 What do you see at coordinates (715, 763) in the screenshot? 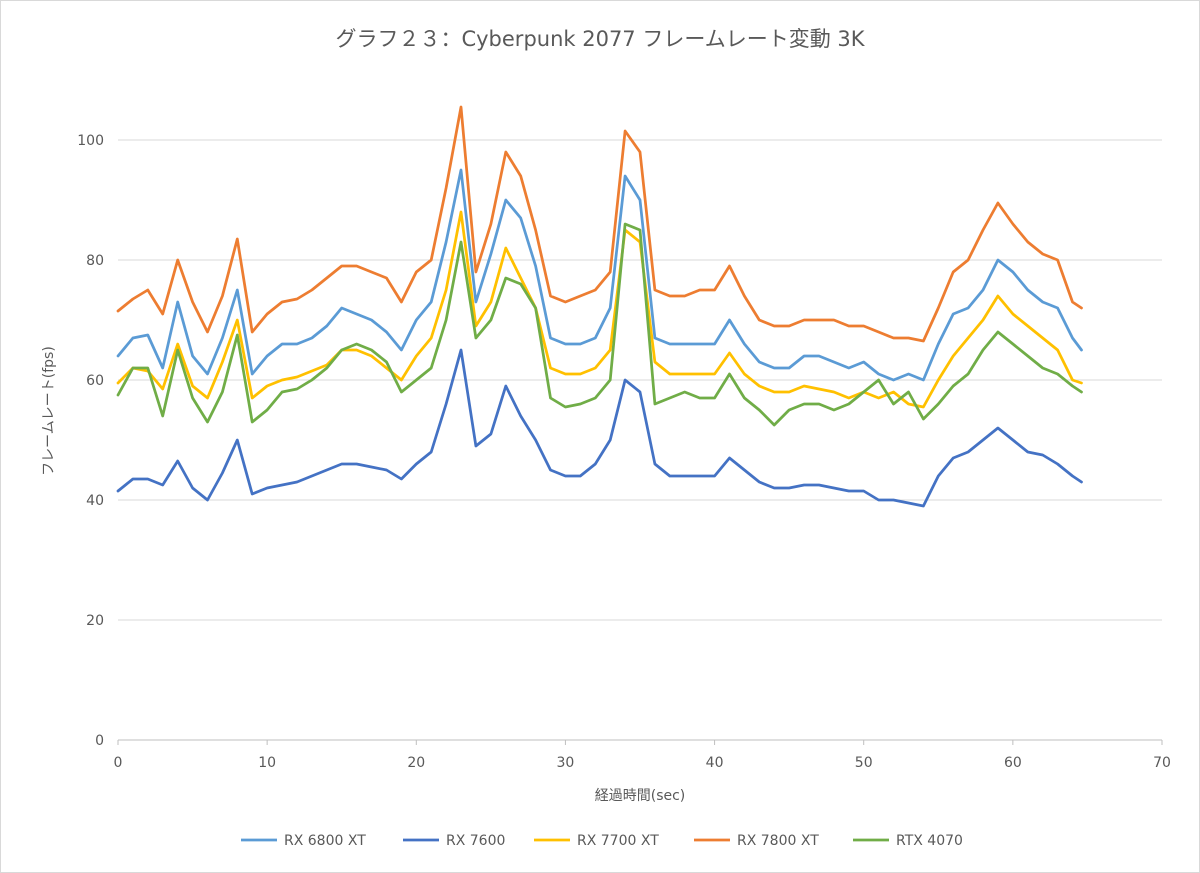
I see `x-tick-label: 40` at bounding box center [715, 763].